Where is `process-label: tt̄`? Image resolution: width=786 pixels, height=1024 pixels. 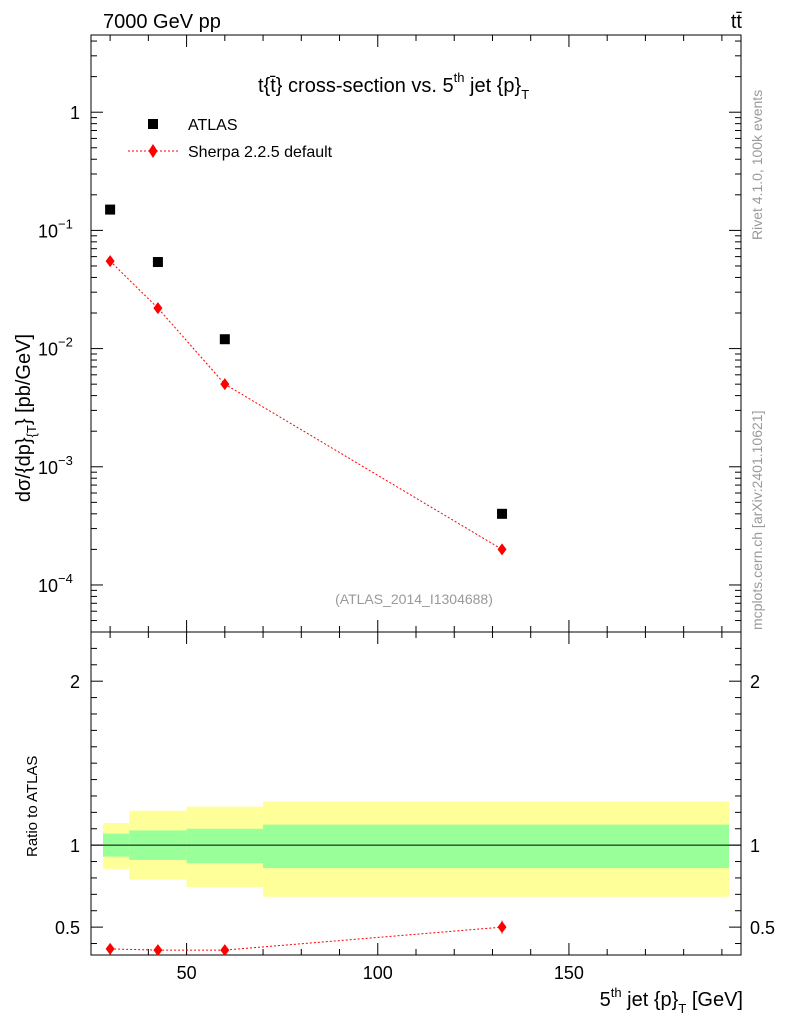
process-label: tt̄ is located at coordinates (737, 22).